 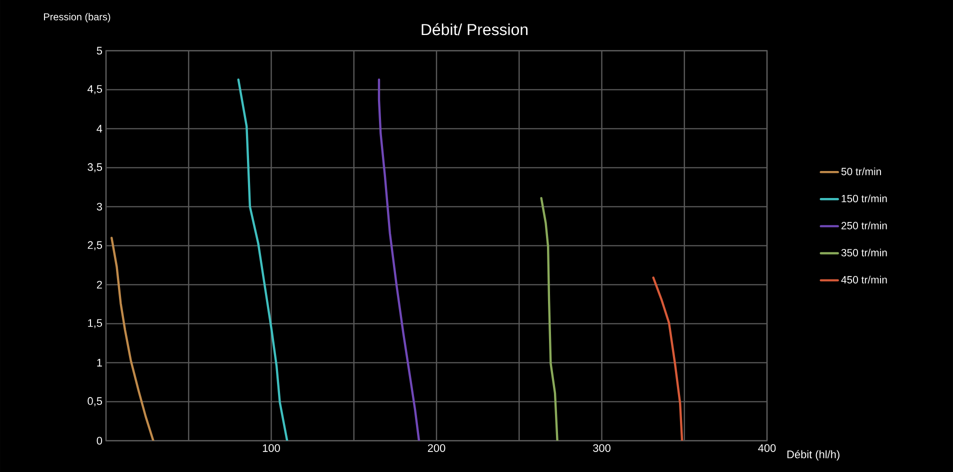 I want to click on y-tick-label: 0,5, so click(x=95, y=401).